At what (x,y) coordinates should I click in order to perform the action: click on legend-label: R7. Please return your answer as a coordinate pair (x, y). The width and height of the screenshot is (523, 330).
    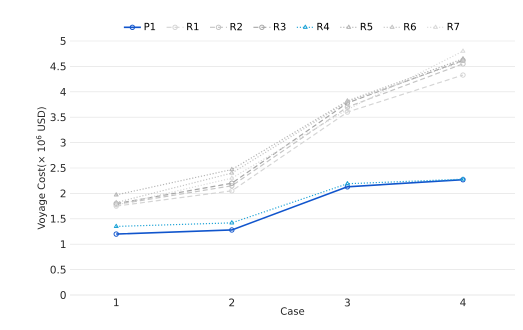
    Looking at the image, I should click on (454, 26).